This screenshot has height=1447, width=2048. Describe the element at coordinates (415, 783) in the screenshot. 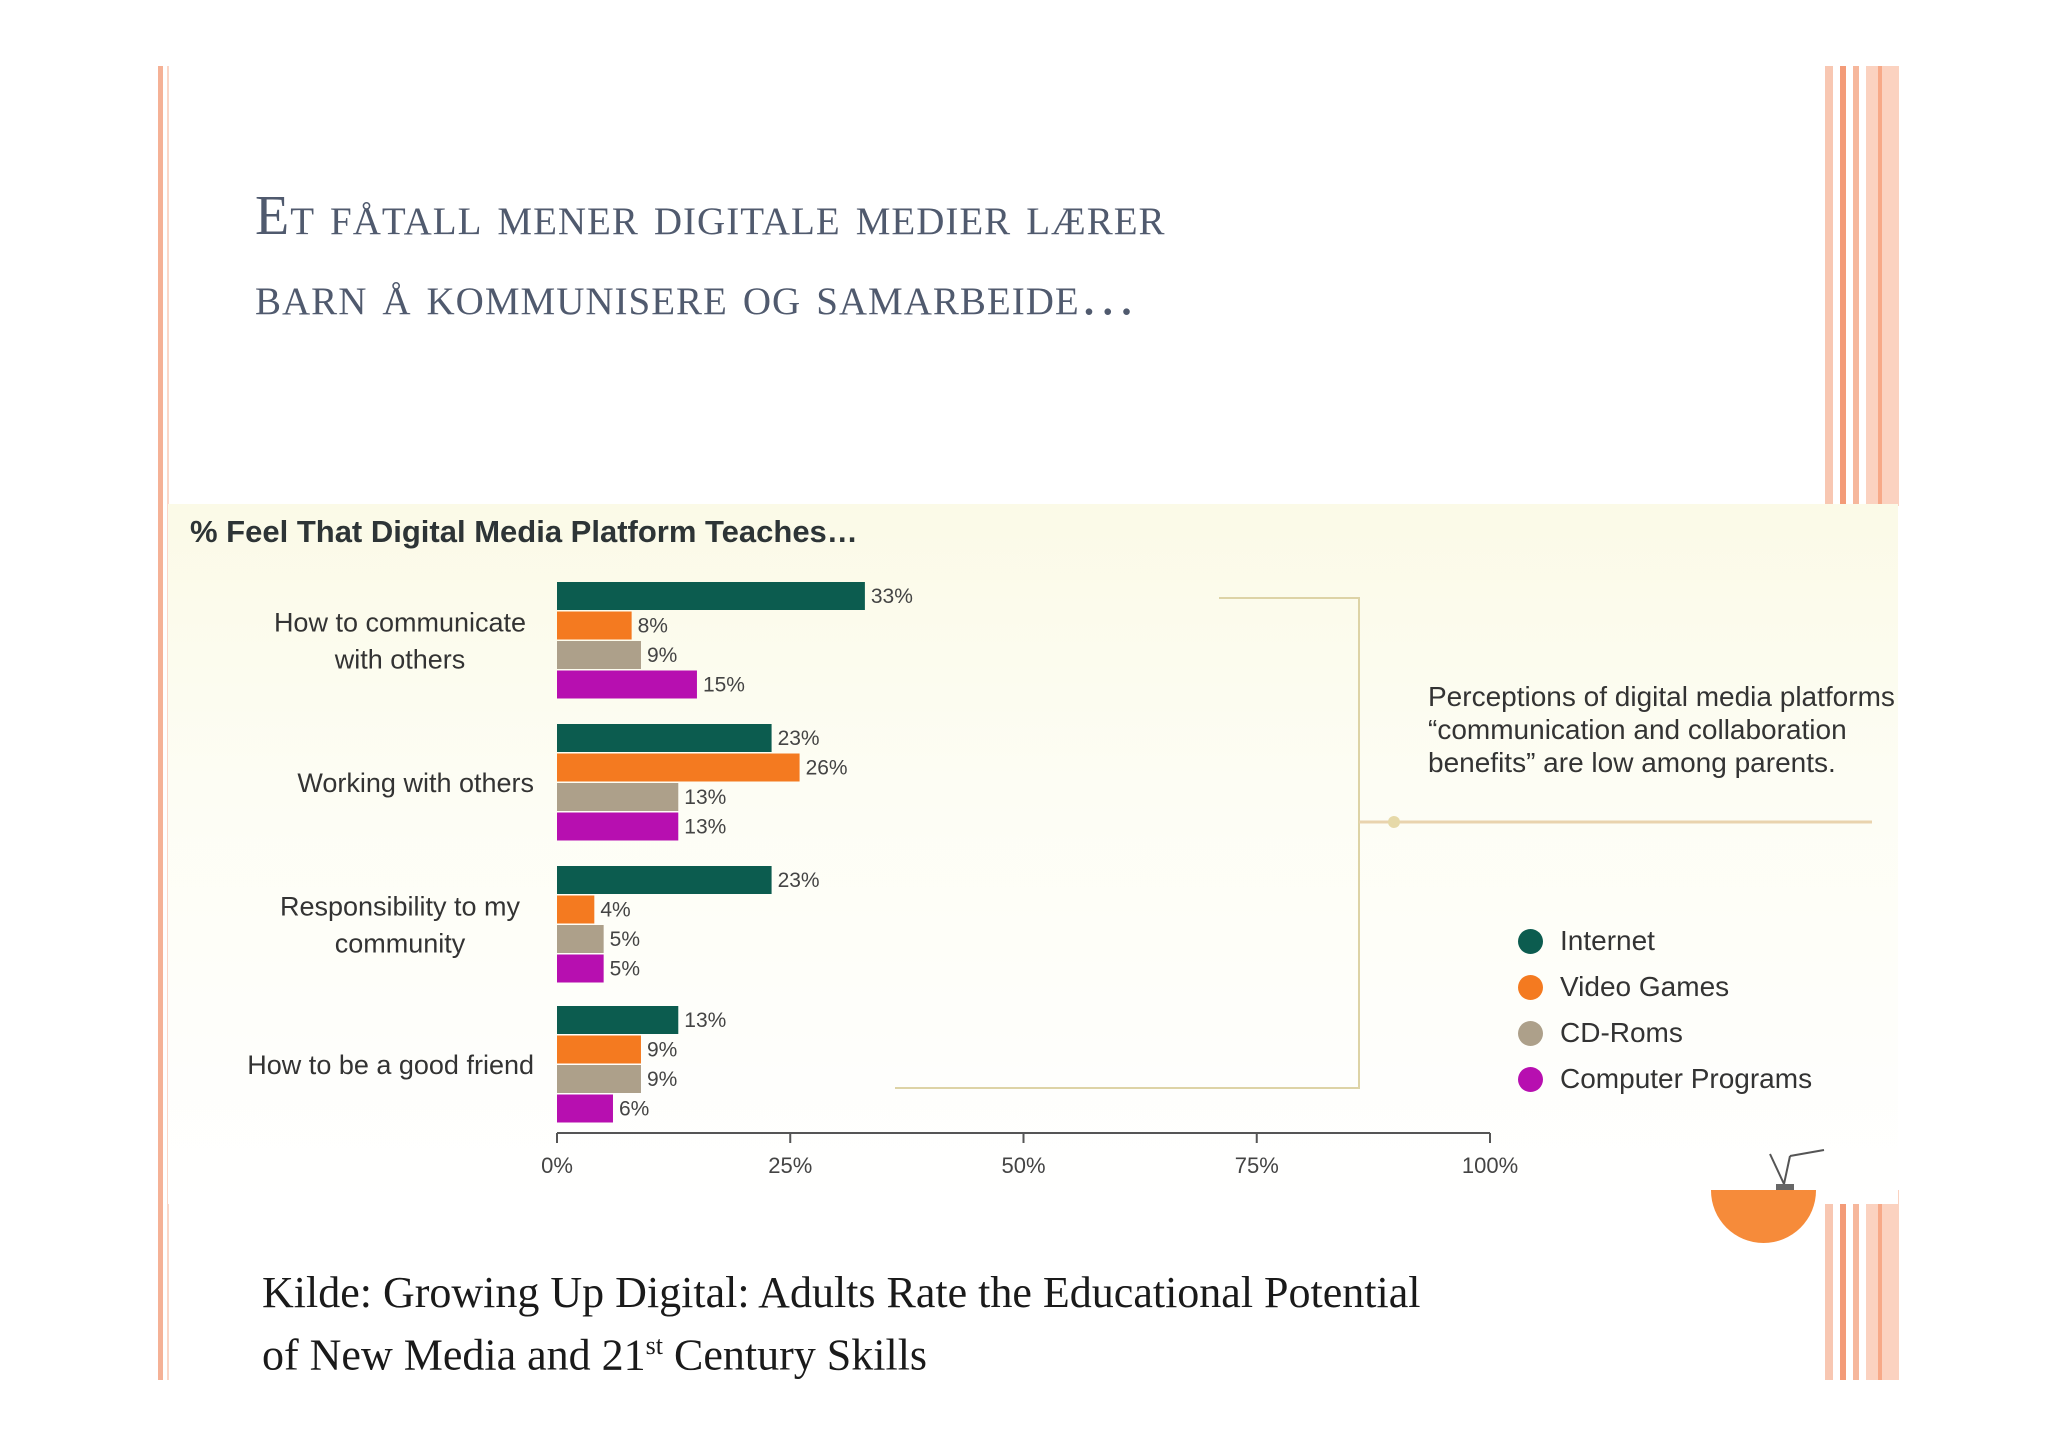

I see `category-label: Working with others` at that location.